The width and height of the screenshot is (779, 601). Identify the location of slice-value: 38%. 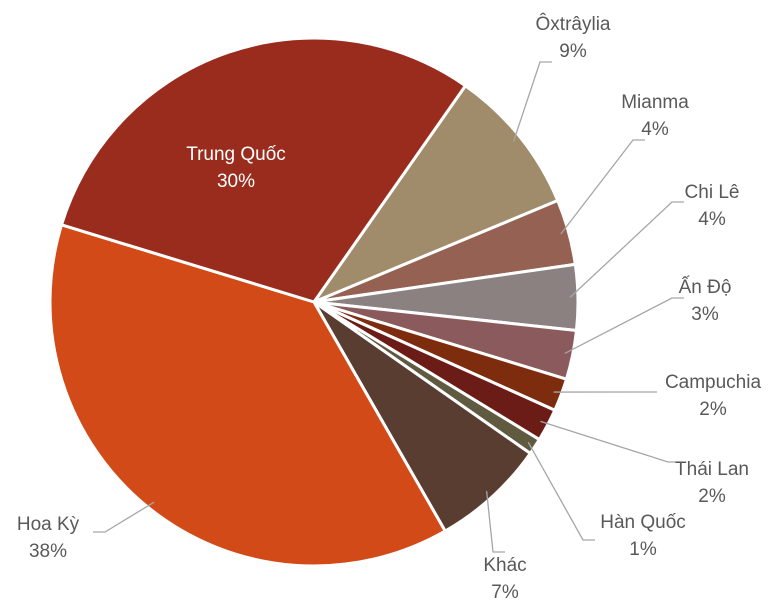
(48, 551).